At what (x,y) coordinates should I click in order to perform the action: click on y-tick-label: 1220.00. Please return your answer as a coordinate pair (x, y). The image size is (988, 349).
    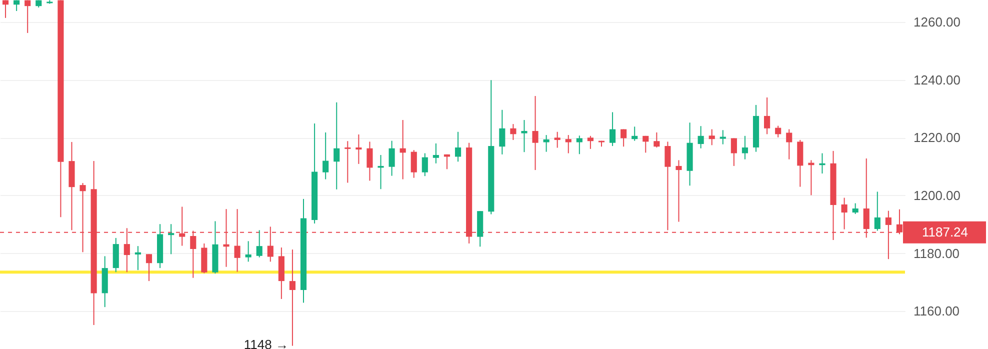
    Looking at the image, I should click on (937, 138).